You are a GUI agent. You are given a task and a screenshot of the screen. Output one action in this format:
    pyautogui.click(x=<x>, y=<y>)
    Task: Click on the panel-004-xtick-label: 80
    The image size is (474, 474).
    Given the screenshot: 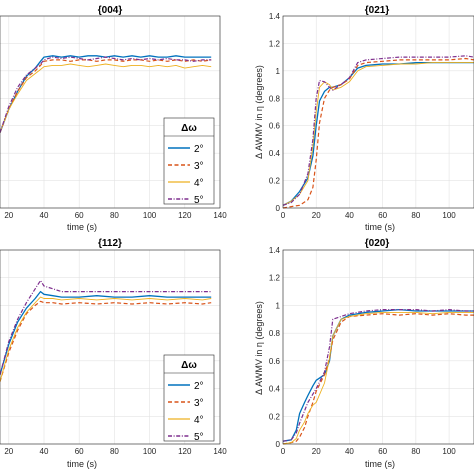 What is the action you would take?
    pyautogui.click(x=114, y=215)
    